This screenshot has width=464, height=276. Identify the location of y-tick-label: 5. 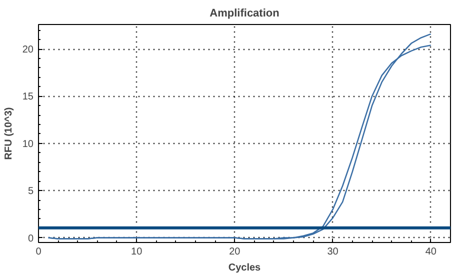
(31, 192).